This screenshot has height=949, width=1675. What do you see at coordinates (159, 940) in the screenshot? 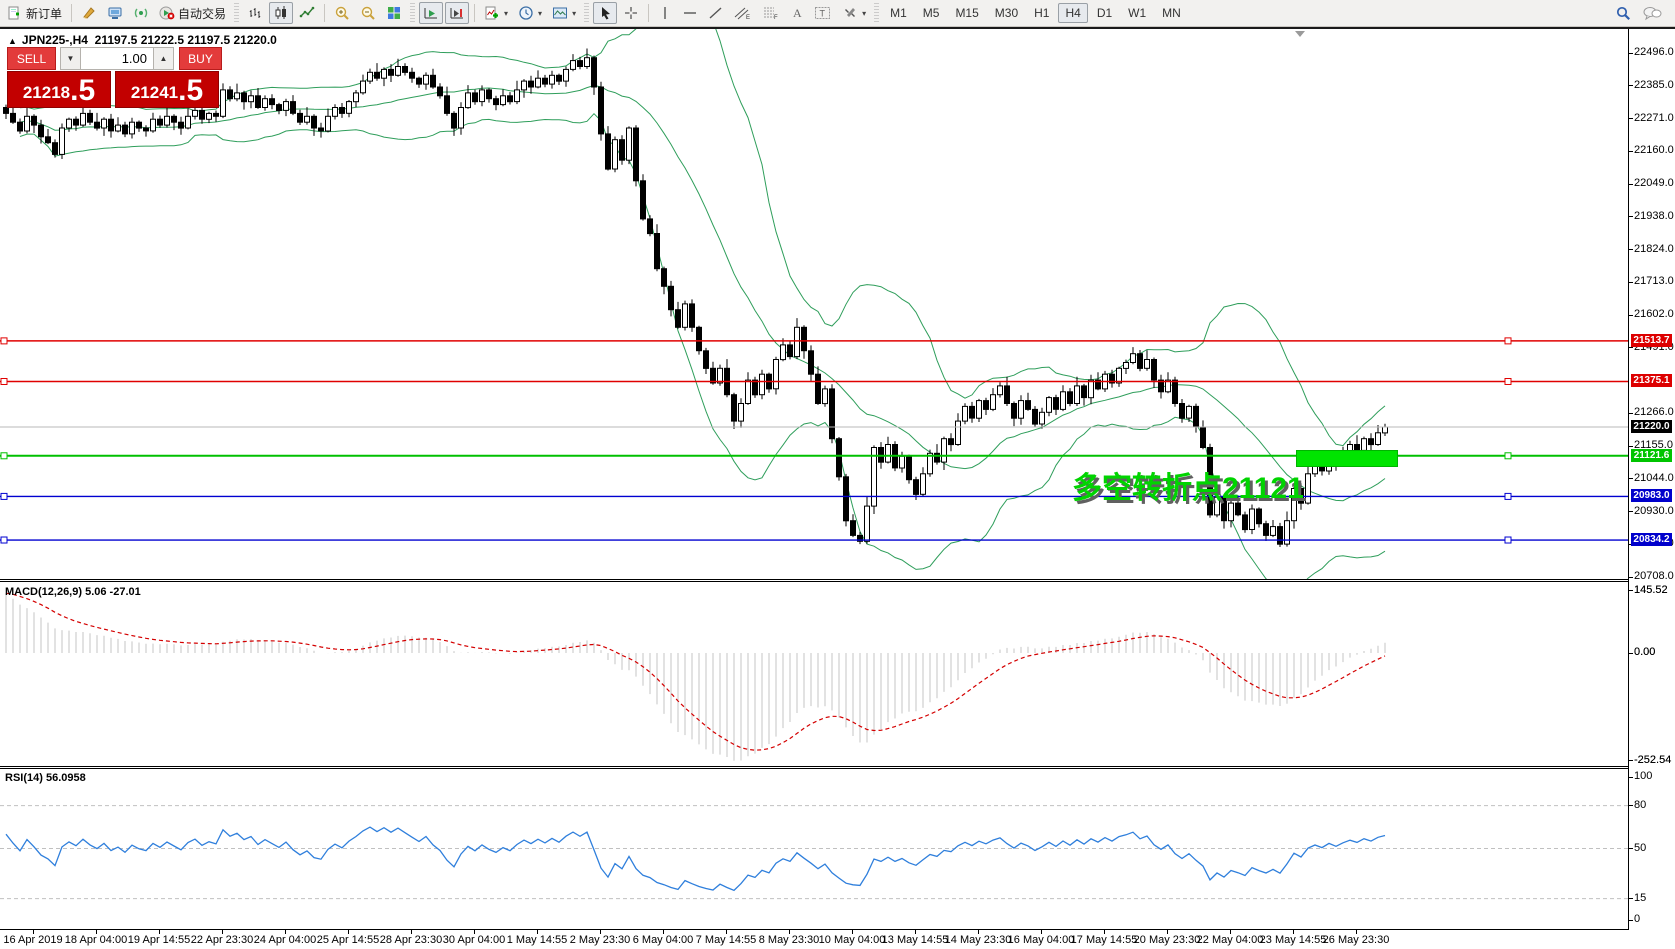
I see `time-label: 19 Apr 14:55` at bounding box center [159, 940].